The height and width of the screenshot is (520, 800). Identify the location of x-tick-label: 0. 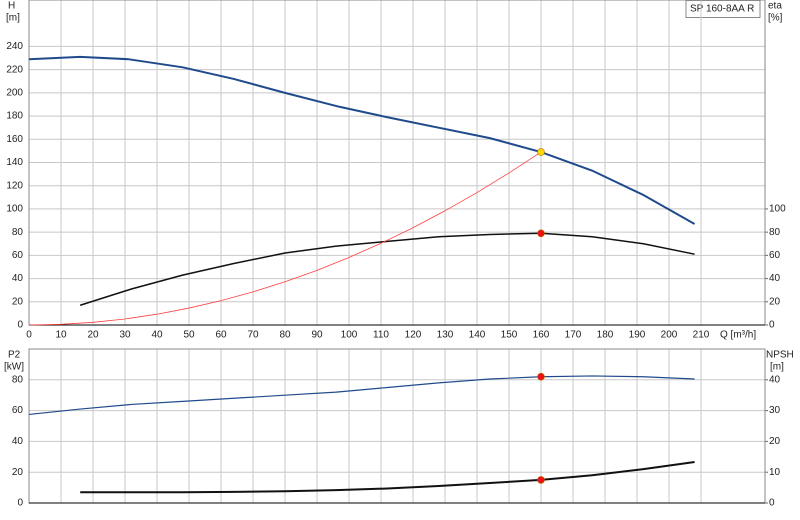
(29, 335).